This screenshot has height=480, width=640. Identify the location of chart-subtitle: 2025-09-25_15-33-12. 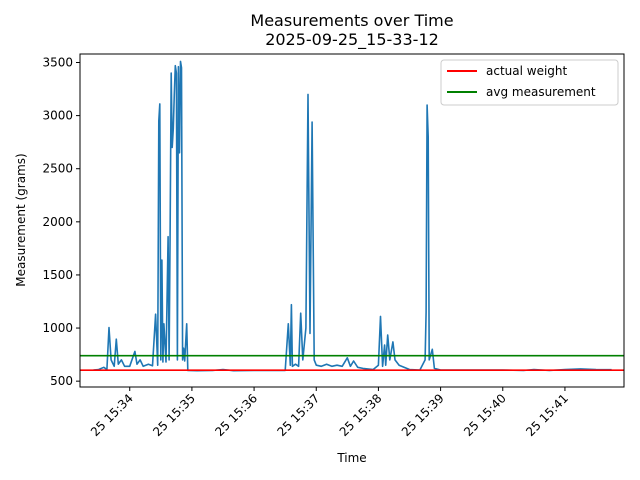
(352, 40).